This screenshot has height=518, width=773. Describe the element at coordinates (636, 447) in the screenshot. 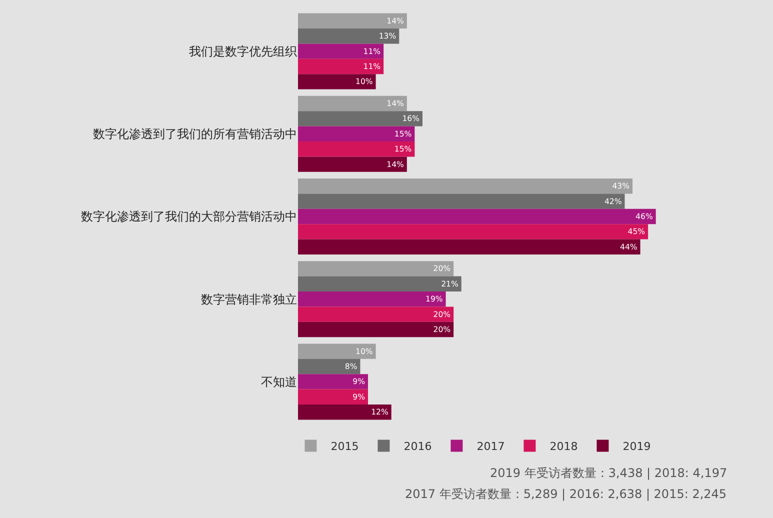

I see `legend-label: 2019` at that location.